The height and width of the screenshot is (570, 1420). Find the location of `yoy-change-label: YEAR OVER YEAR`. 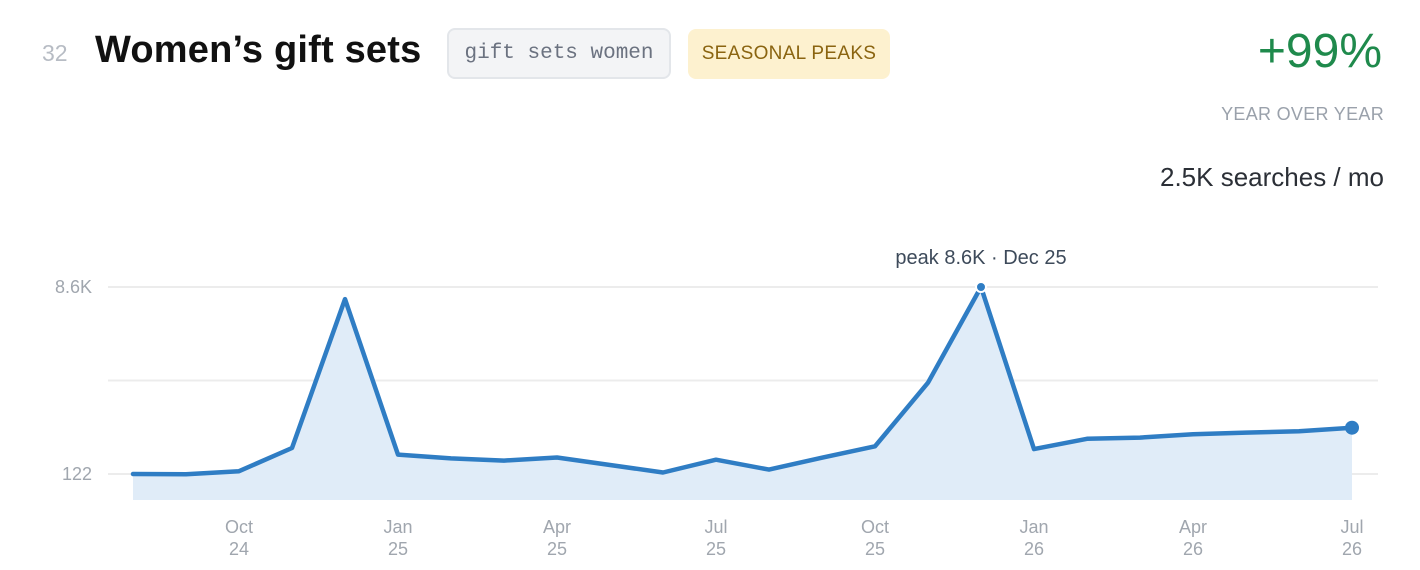

yoy-change-label: YEAR OVER YEAR is located at coordinates (1302, 114).